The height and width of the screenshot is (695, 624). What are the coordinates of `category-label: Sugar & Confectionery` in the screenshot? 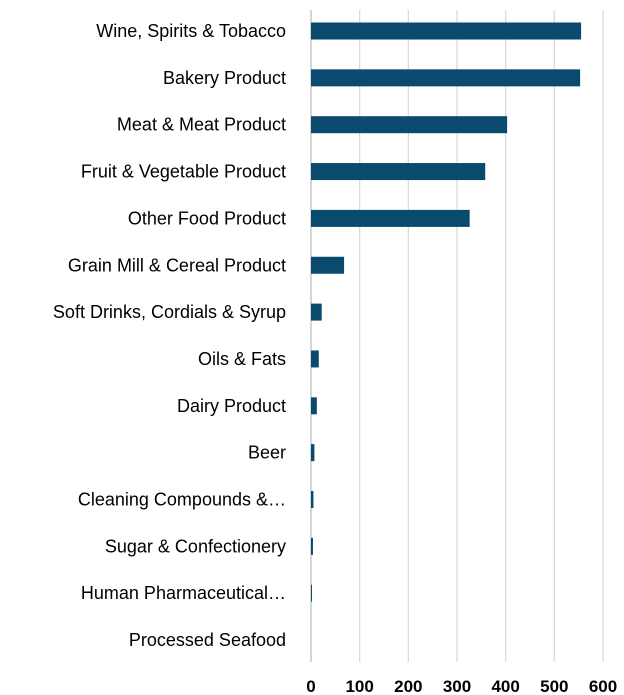 It's located at (195, 546).